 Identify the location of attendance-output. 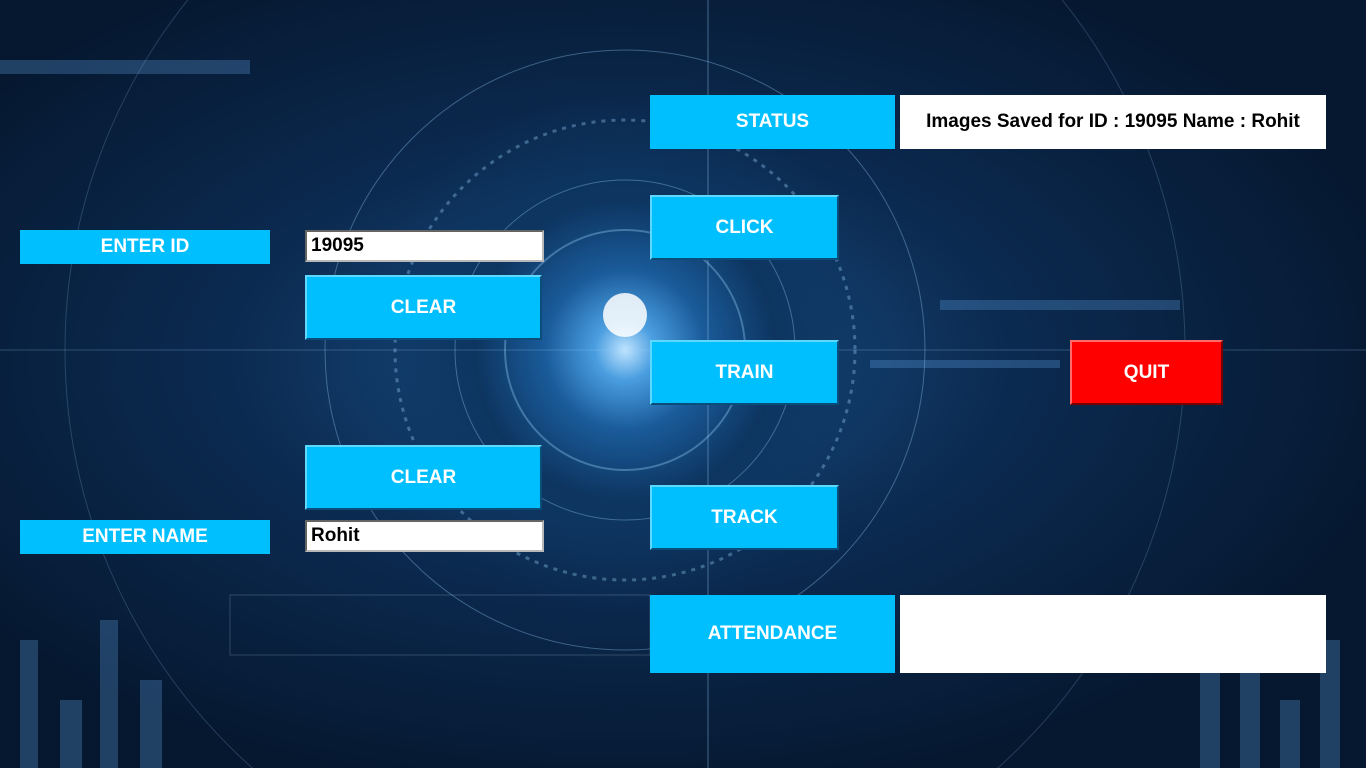
(1113, 634).